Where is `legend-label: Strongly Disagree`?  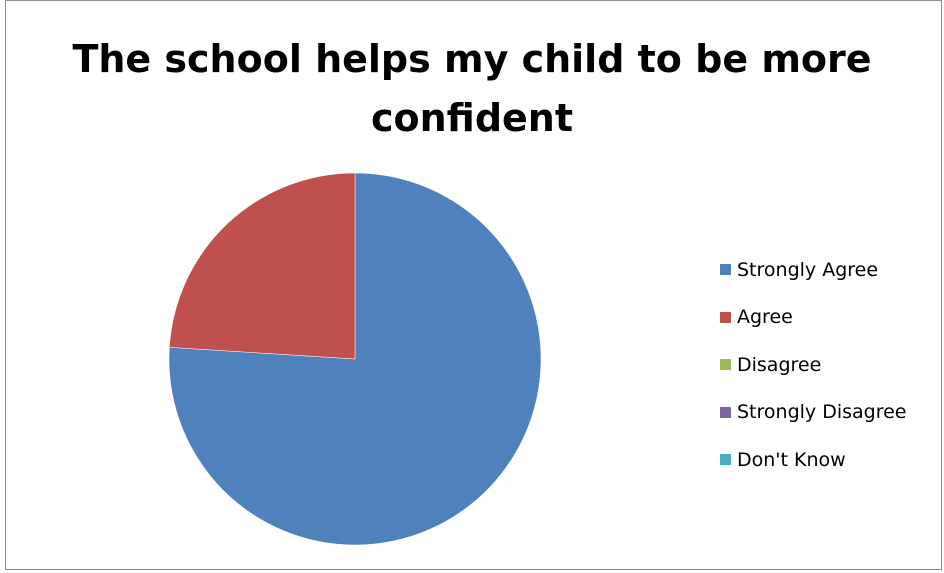 legend-label: Strongly Disagree is located at coordinates (822, 412).